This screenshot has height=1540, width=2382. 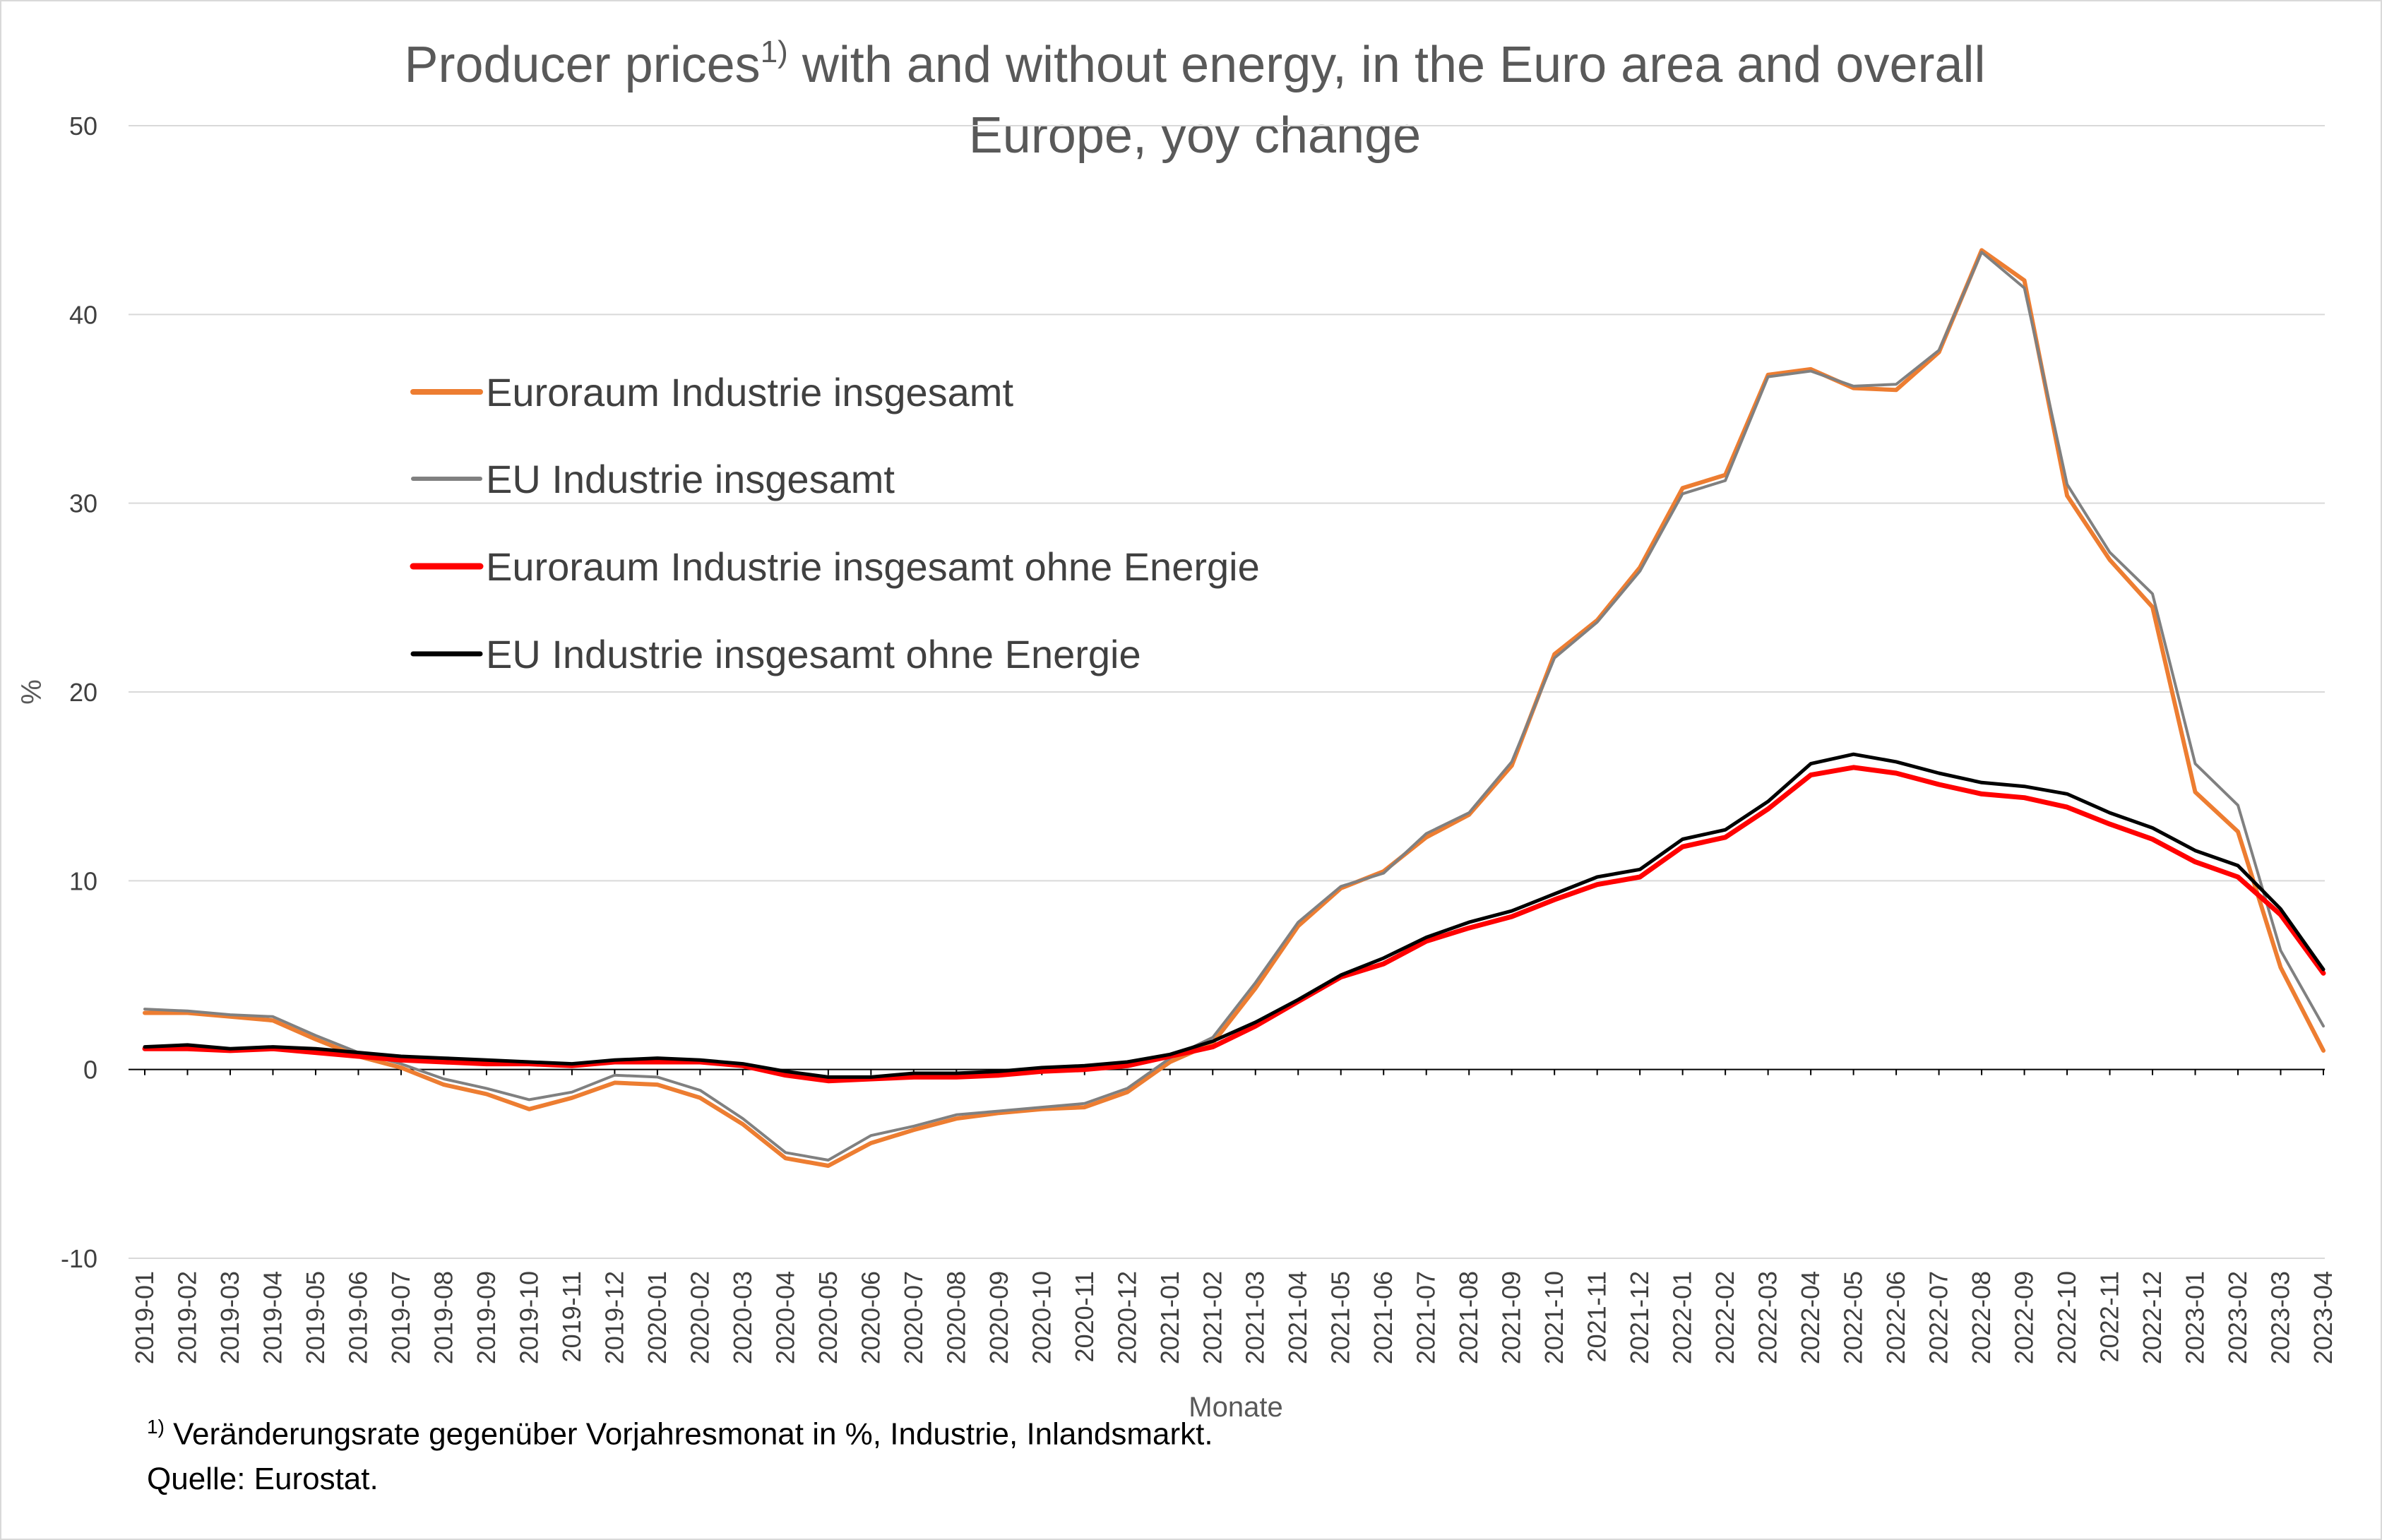 What do you see at coordinates (828, 1317) in the screenshot?
I see `x-tick-label: 2020-05` at bounding box center [828, 1317].